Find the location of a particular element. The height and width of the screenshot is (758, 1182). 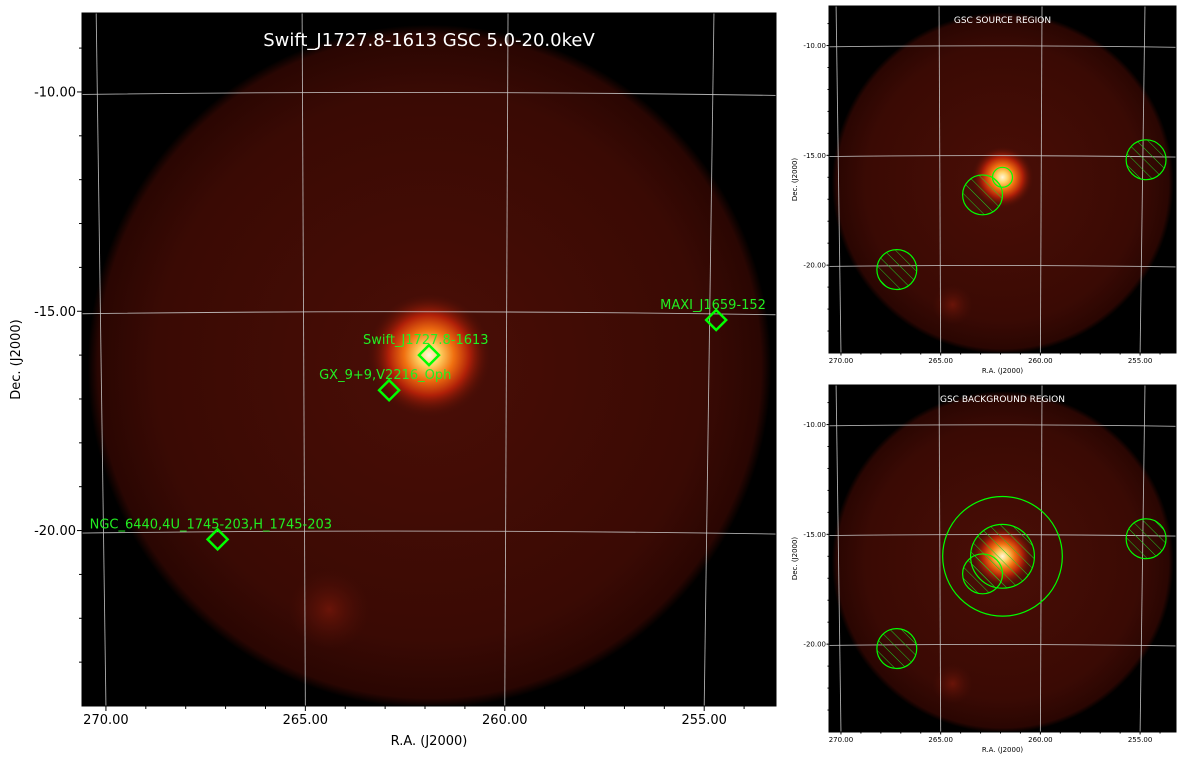

chart-title: Swift_J1727.8-1613 GSC 5.0-20.0keV is located at coordinates (429, 40).